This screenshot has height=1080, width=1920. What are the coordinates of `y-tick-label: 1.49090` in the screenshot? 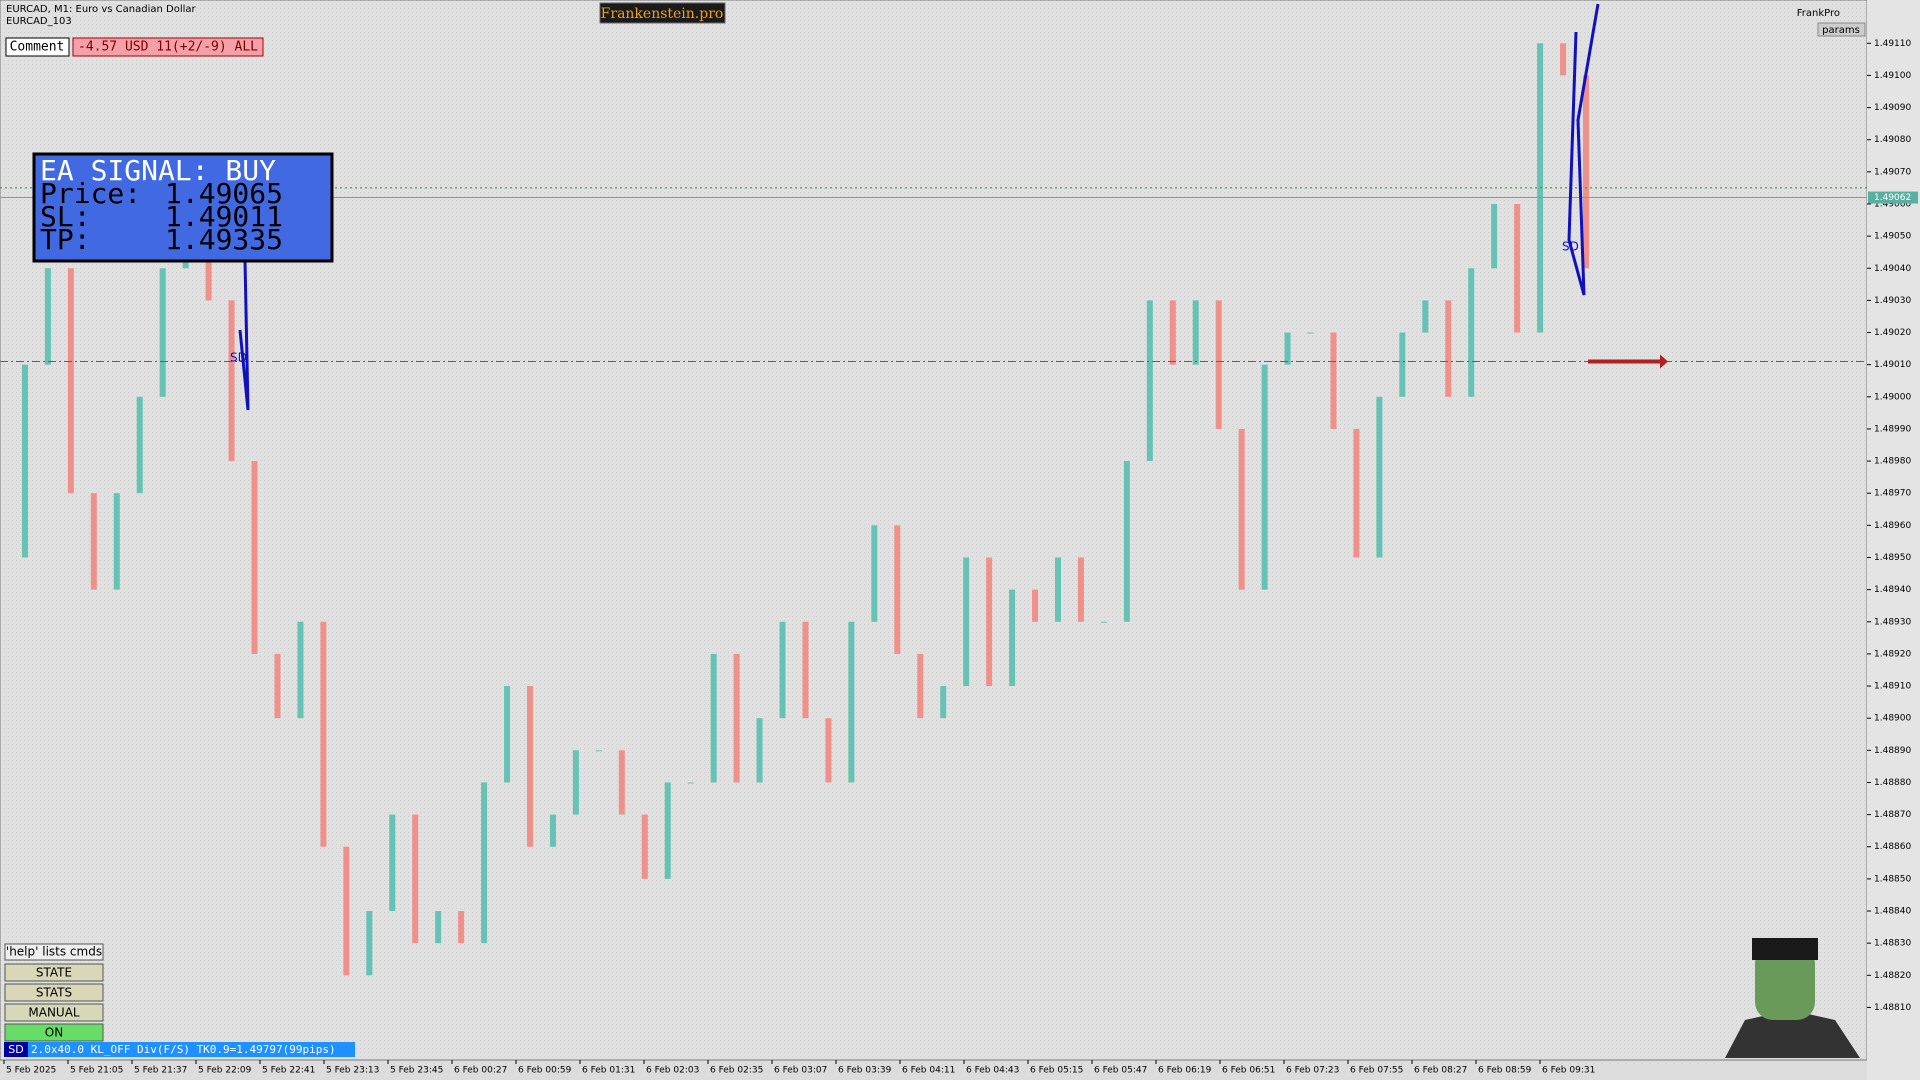 It's located at (1892, 108).